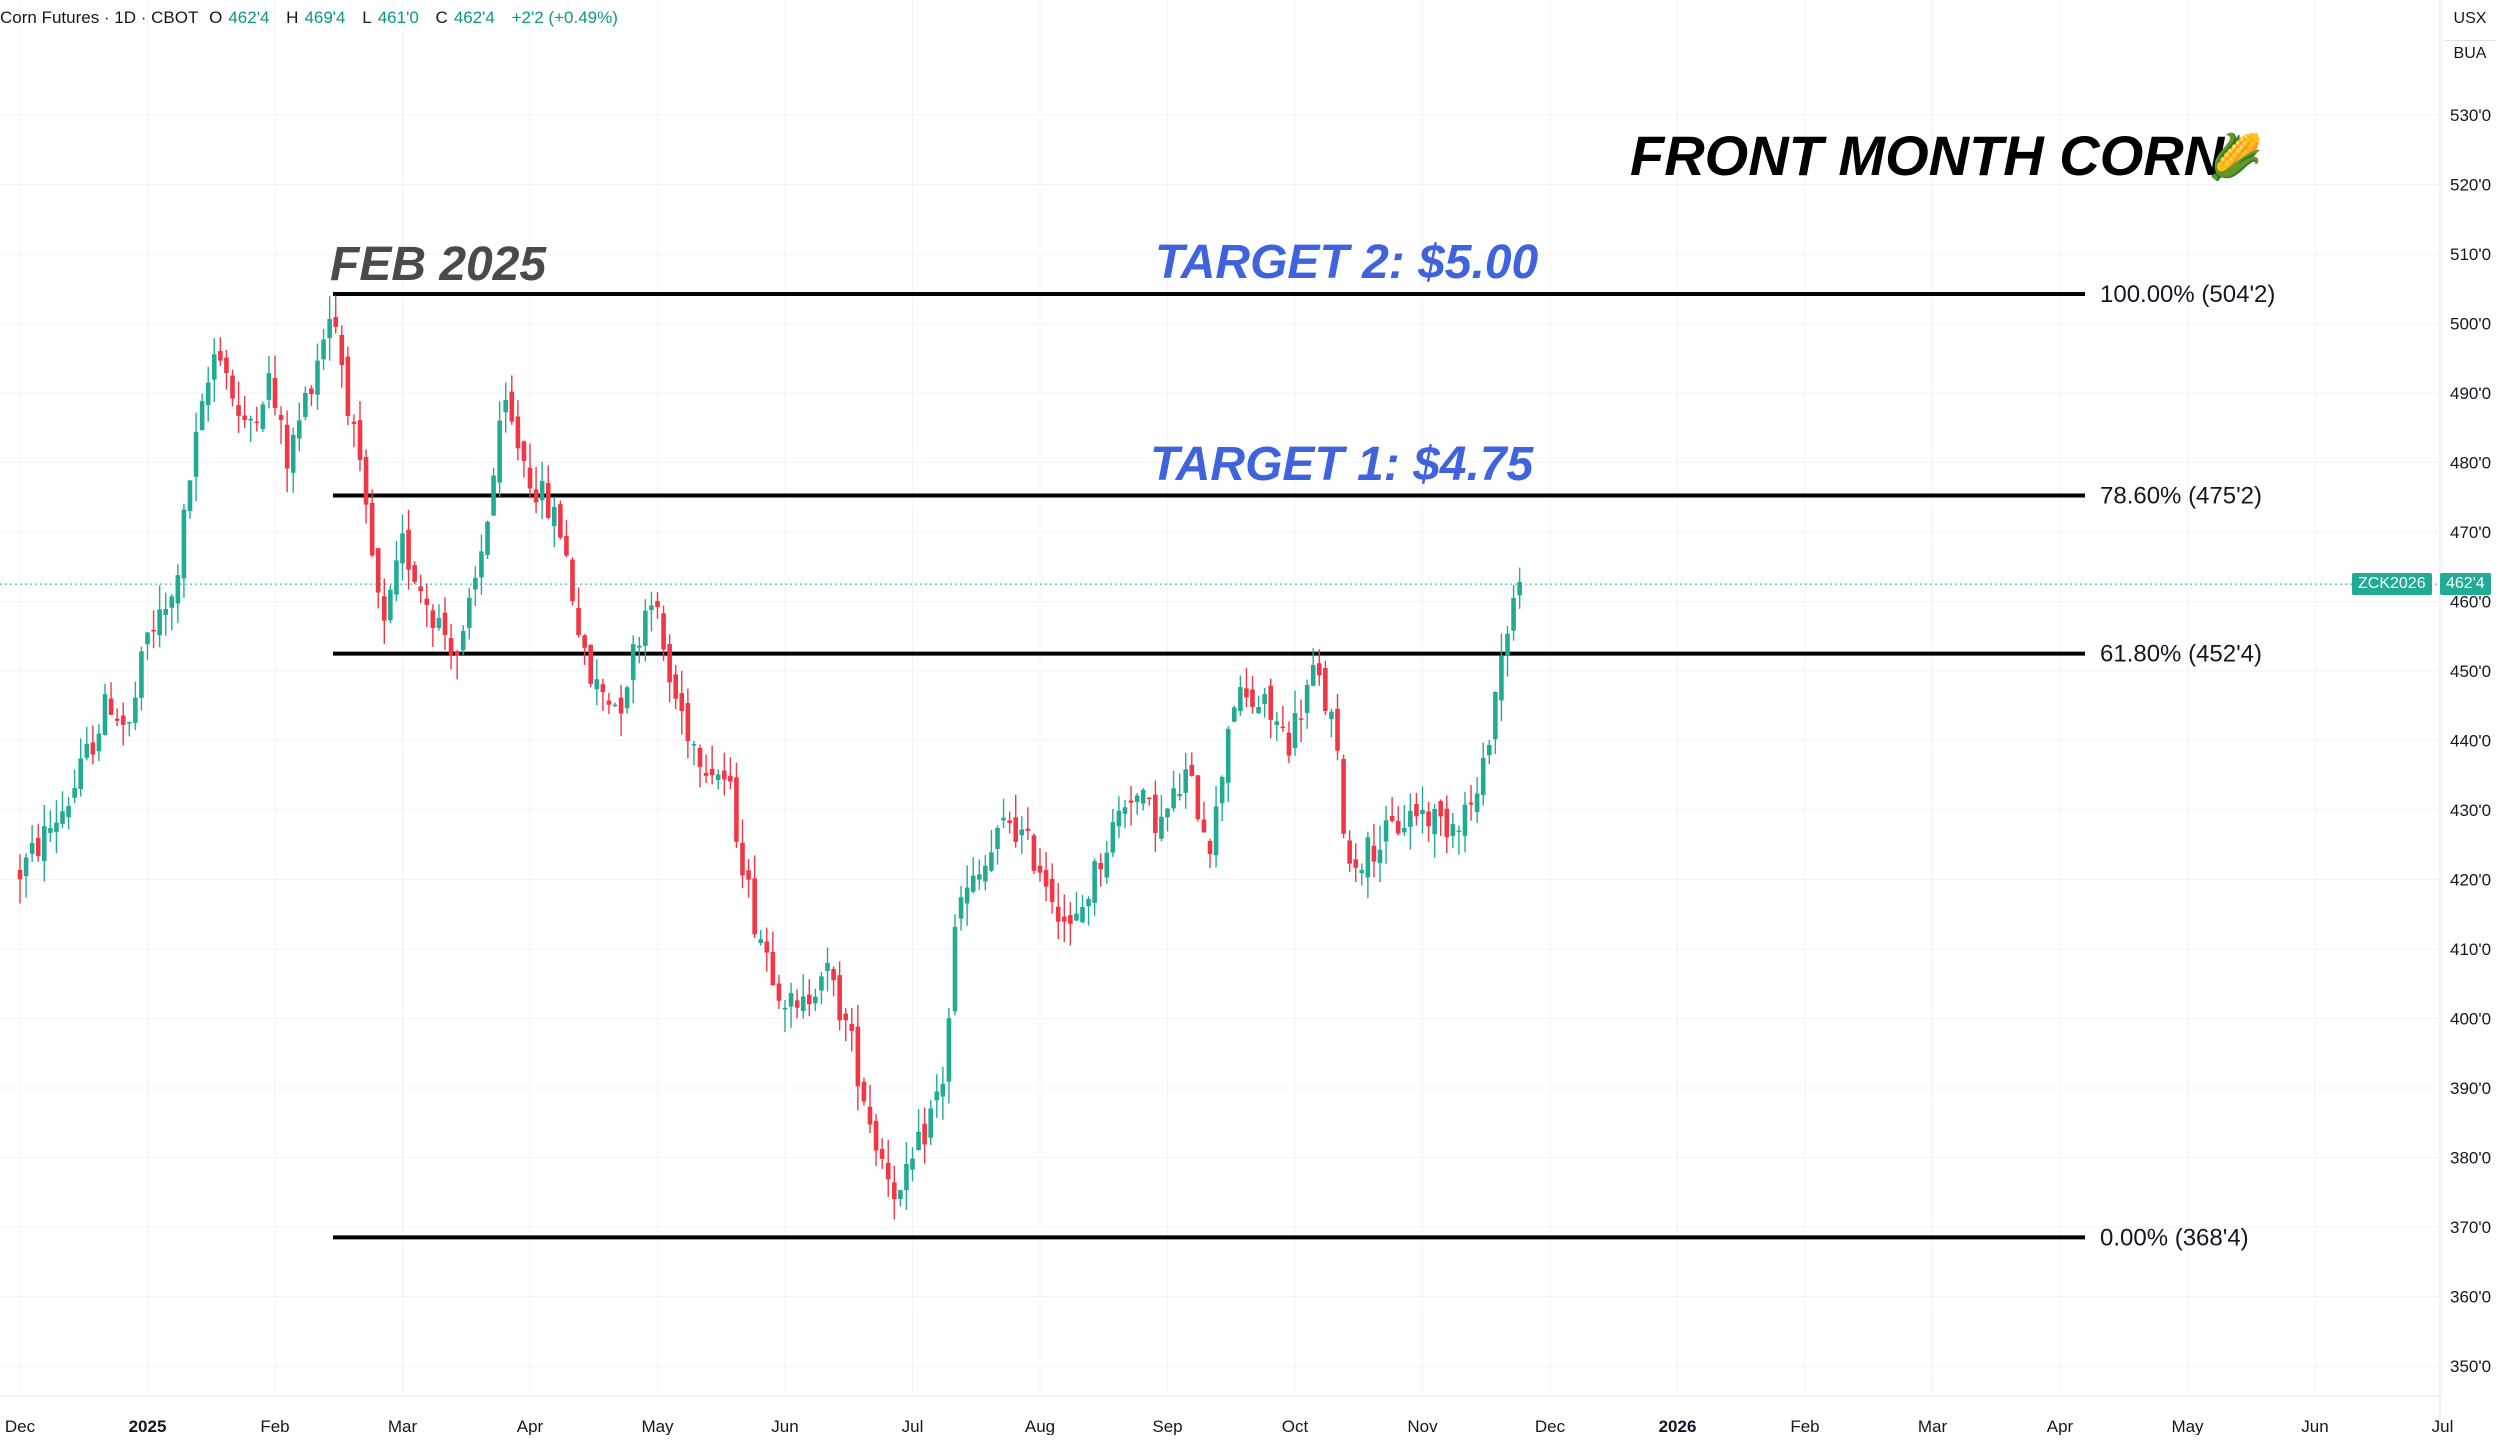  I want to click on x-tick-label: Dec, so click(1550, 1426).